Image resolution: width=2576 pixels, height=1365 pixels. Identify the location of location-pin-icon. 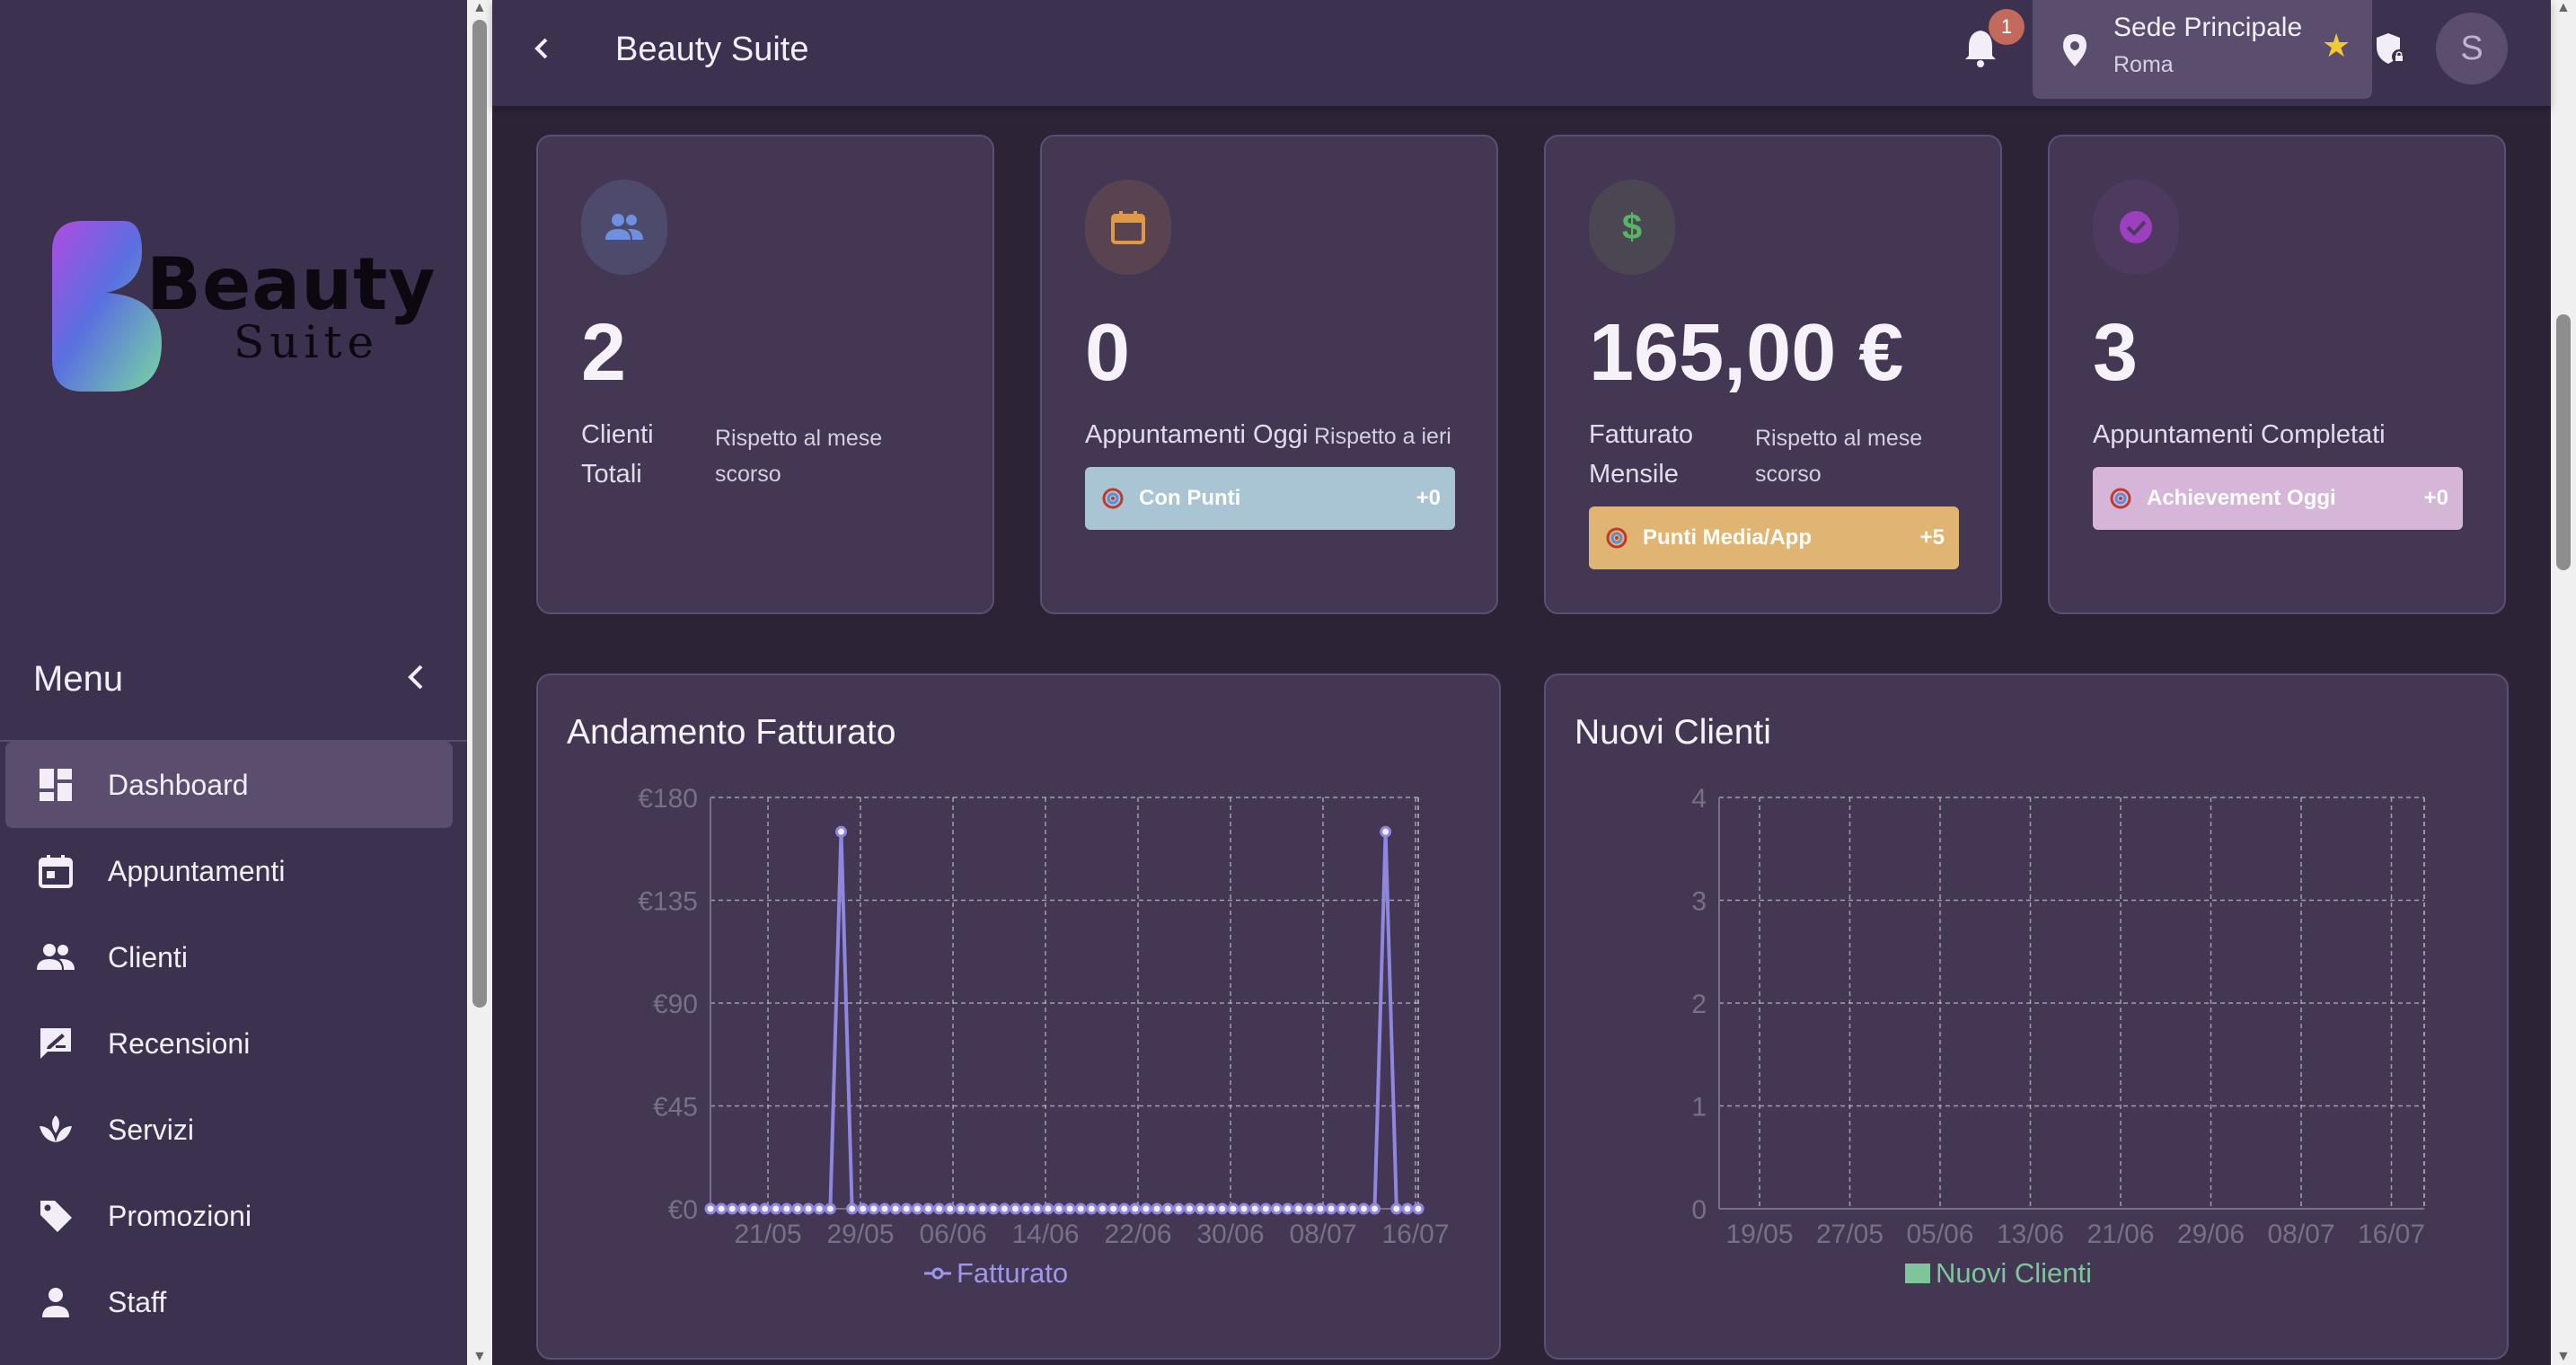
(2074, 50).